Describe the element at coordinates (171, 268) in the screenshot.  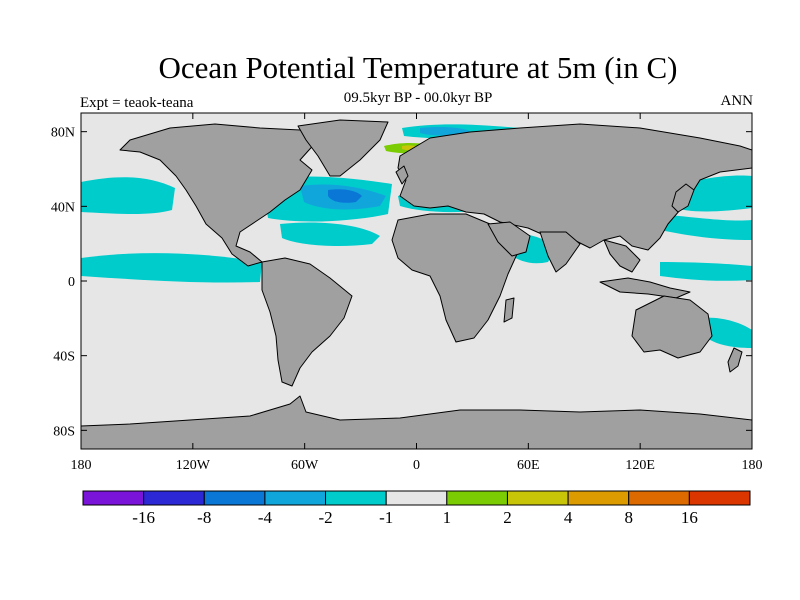
I see `patch-eq-pacific-east` at that location.